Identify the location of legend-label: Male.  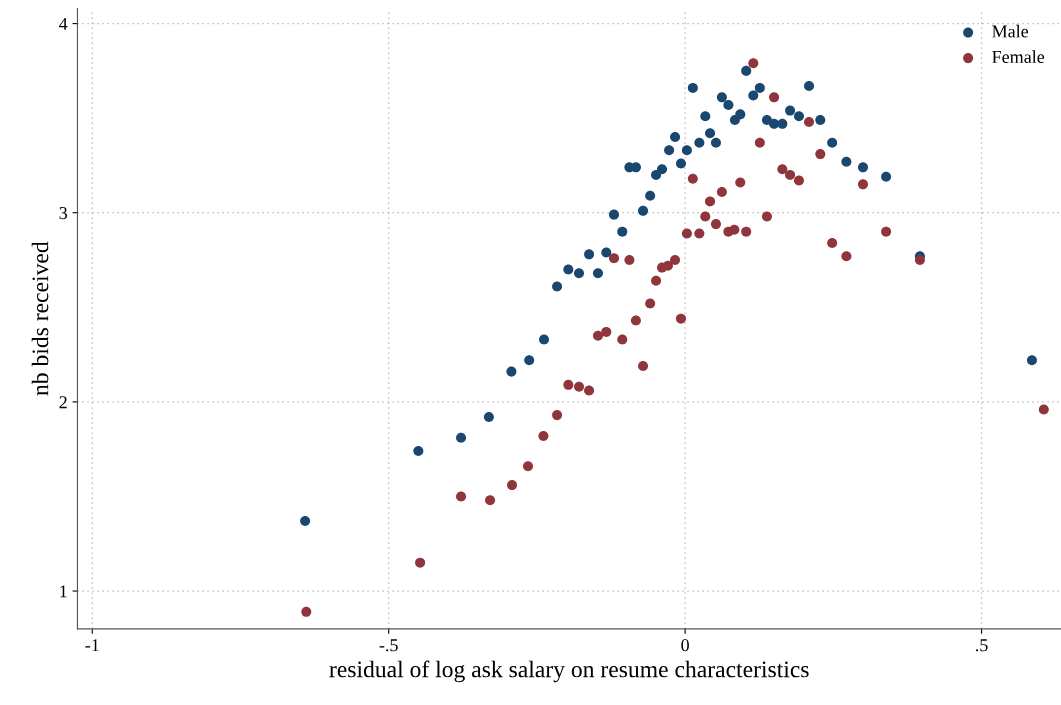
(1010, 31).